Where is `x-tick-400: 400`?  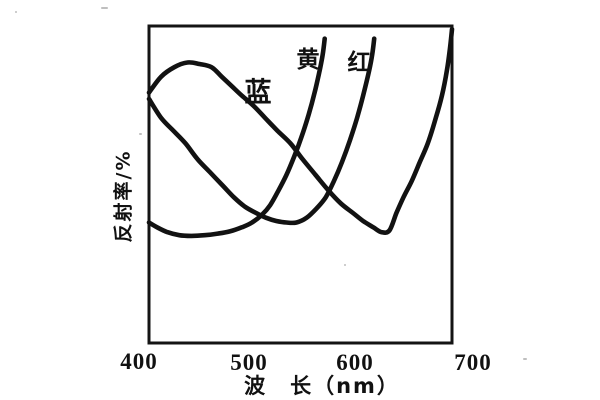 x-tick-400: 400 is located at coordinates (139, 361).